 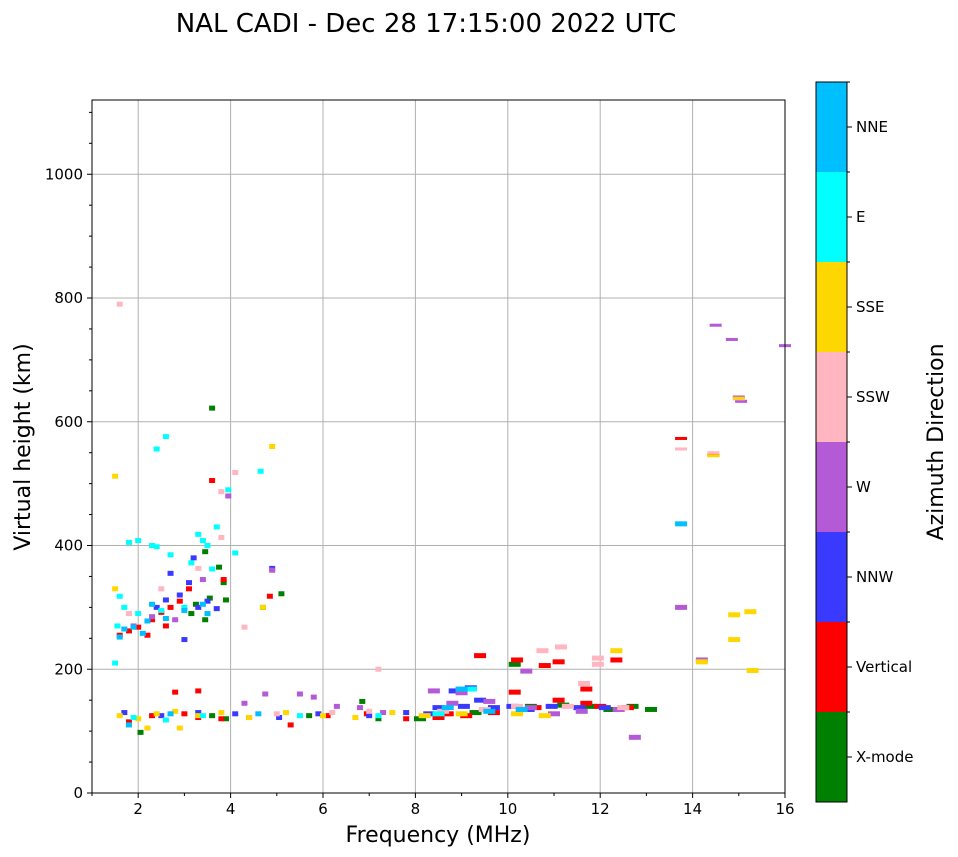 What do you see at coordinates (784, 809) in the screenshot?
I see `x-tick-label: 16` at bounding box center [784, 809].